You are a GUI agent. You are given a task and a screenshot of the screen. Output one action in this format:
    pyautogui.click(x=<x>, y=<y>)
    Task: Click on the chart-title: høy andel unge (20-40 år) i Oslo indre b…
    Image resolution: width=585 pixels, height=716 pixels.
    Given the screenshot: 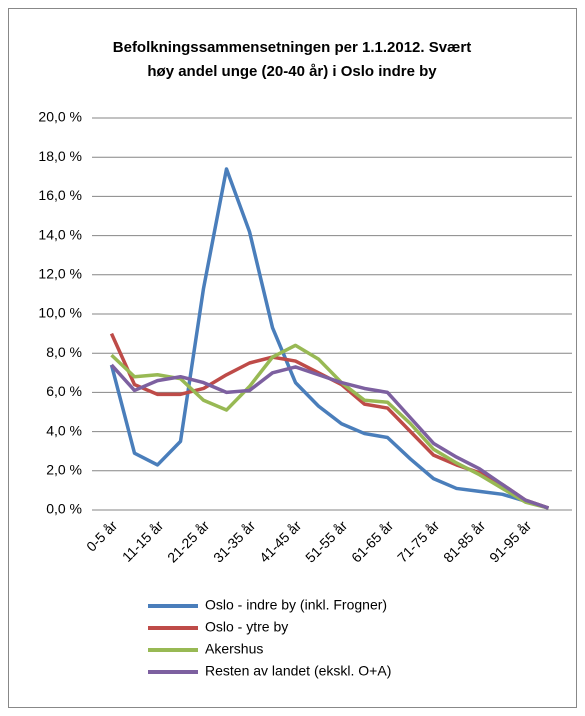 What is the action you would take?
    pyautogui.click(x=292, y=71)
    